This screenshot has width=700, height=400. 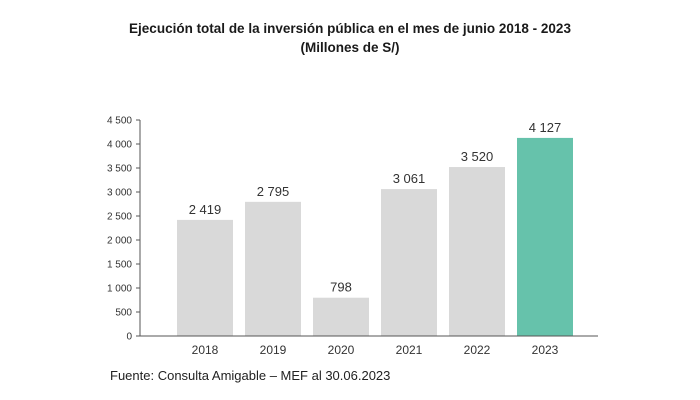 I want to click on category-label-2023: 2023, so click(x=545, y=350).